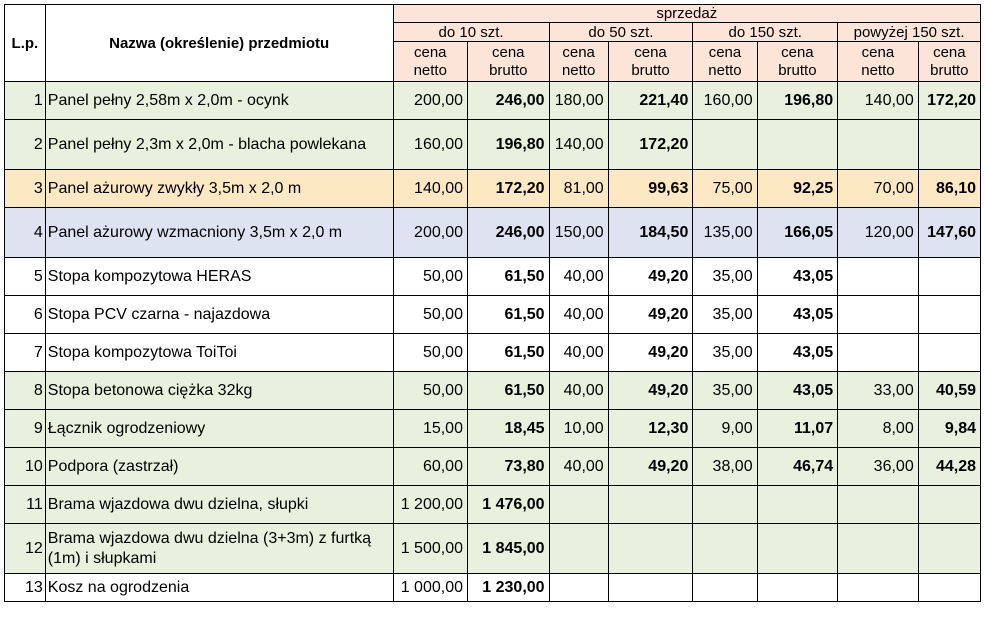  I want to click on price-brutto: 147,60, so click(949, 232).